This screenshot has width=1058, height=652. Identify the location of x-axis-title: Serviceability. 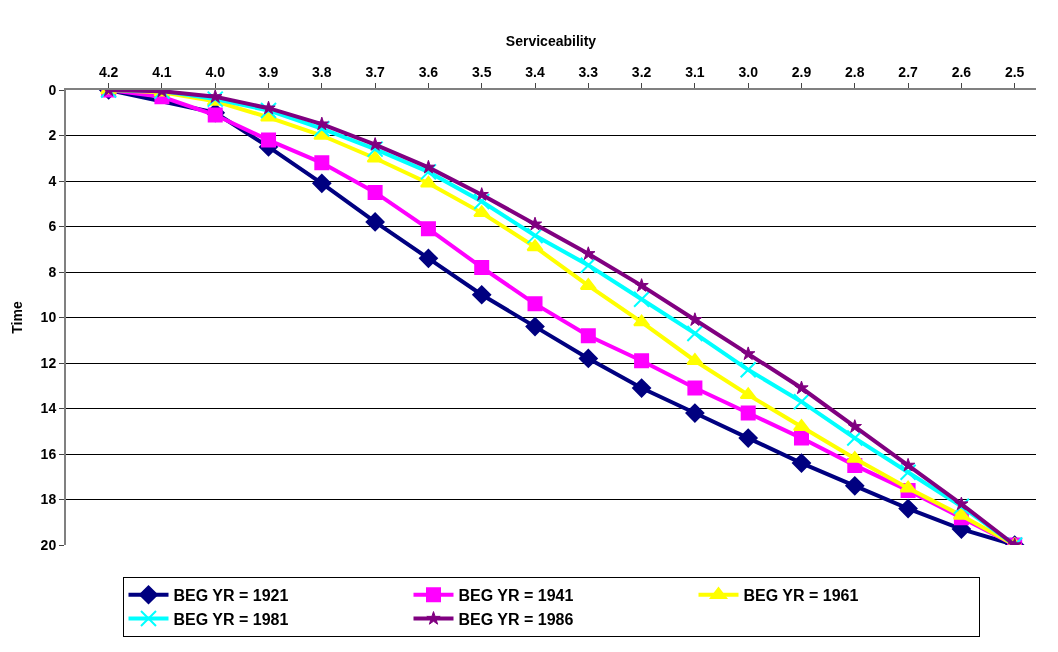
(551, 40).